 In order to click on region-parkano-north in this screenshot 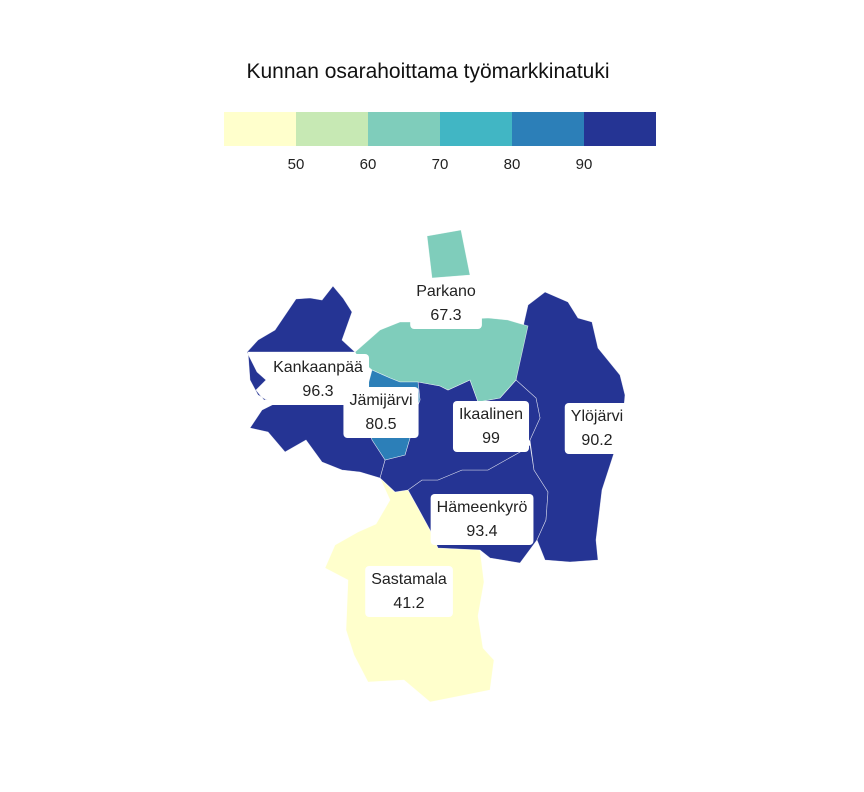, I will do `click(448, 254)`.